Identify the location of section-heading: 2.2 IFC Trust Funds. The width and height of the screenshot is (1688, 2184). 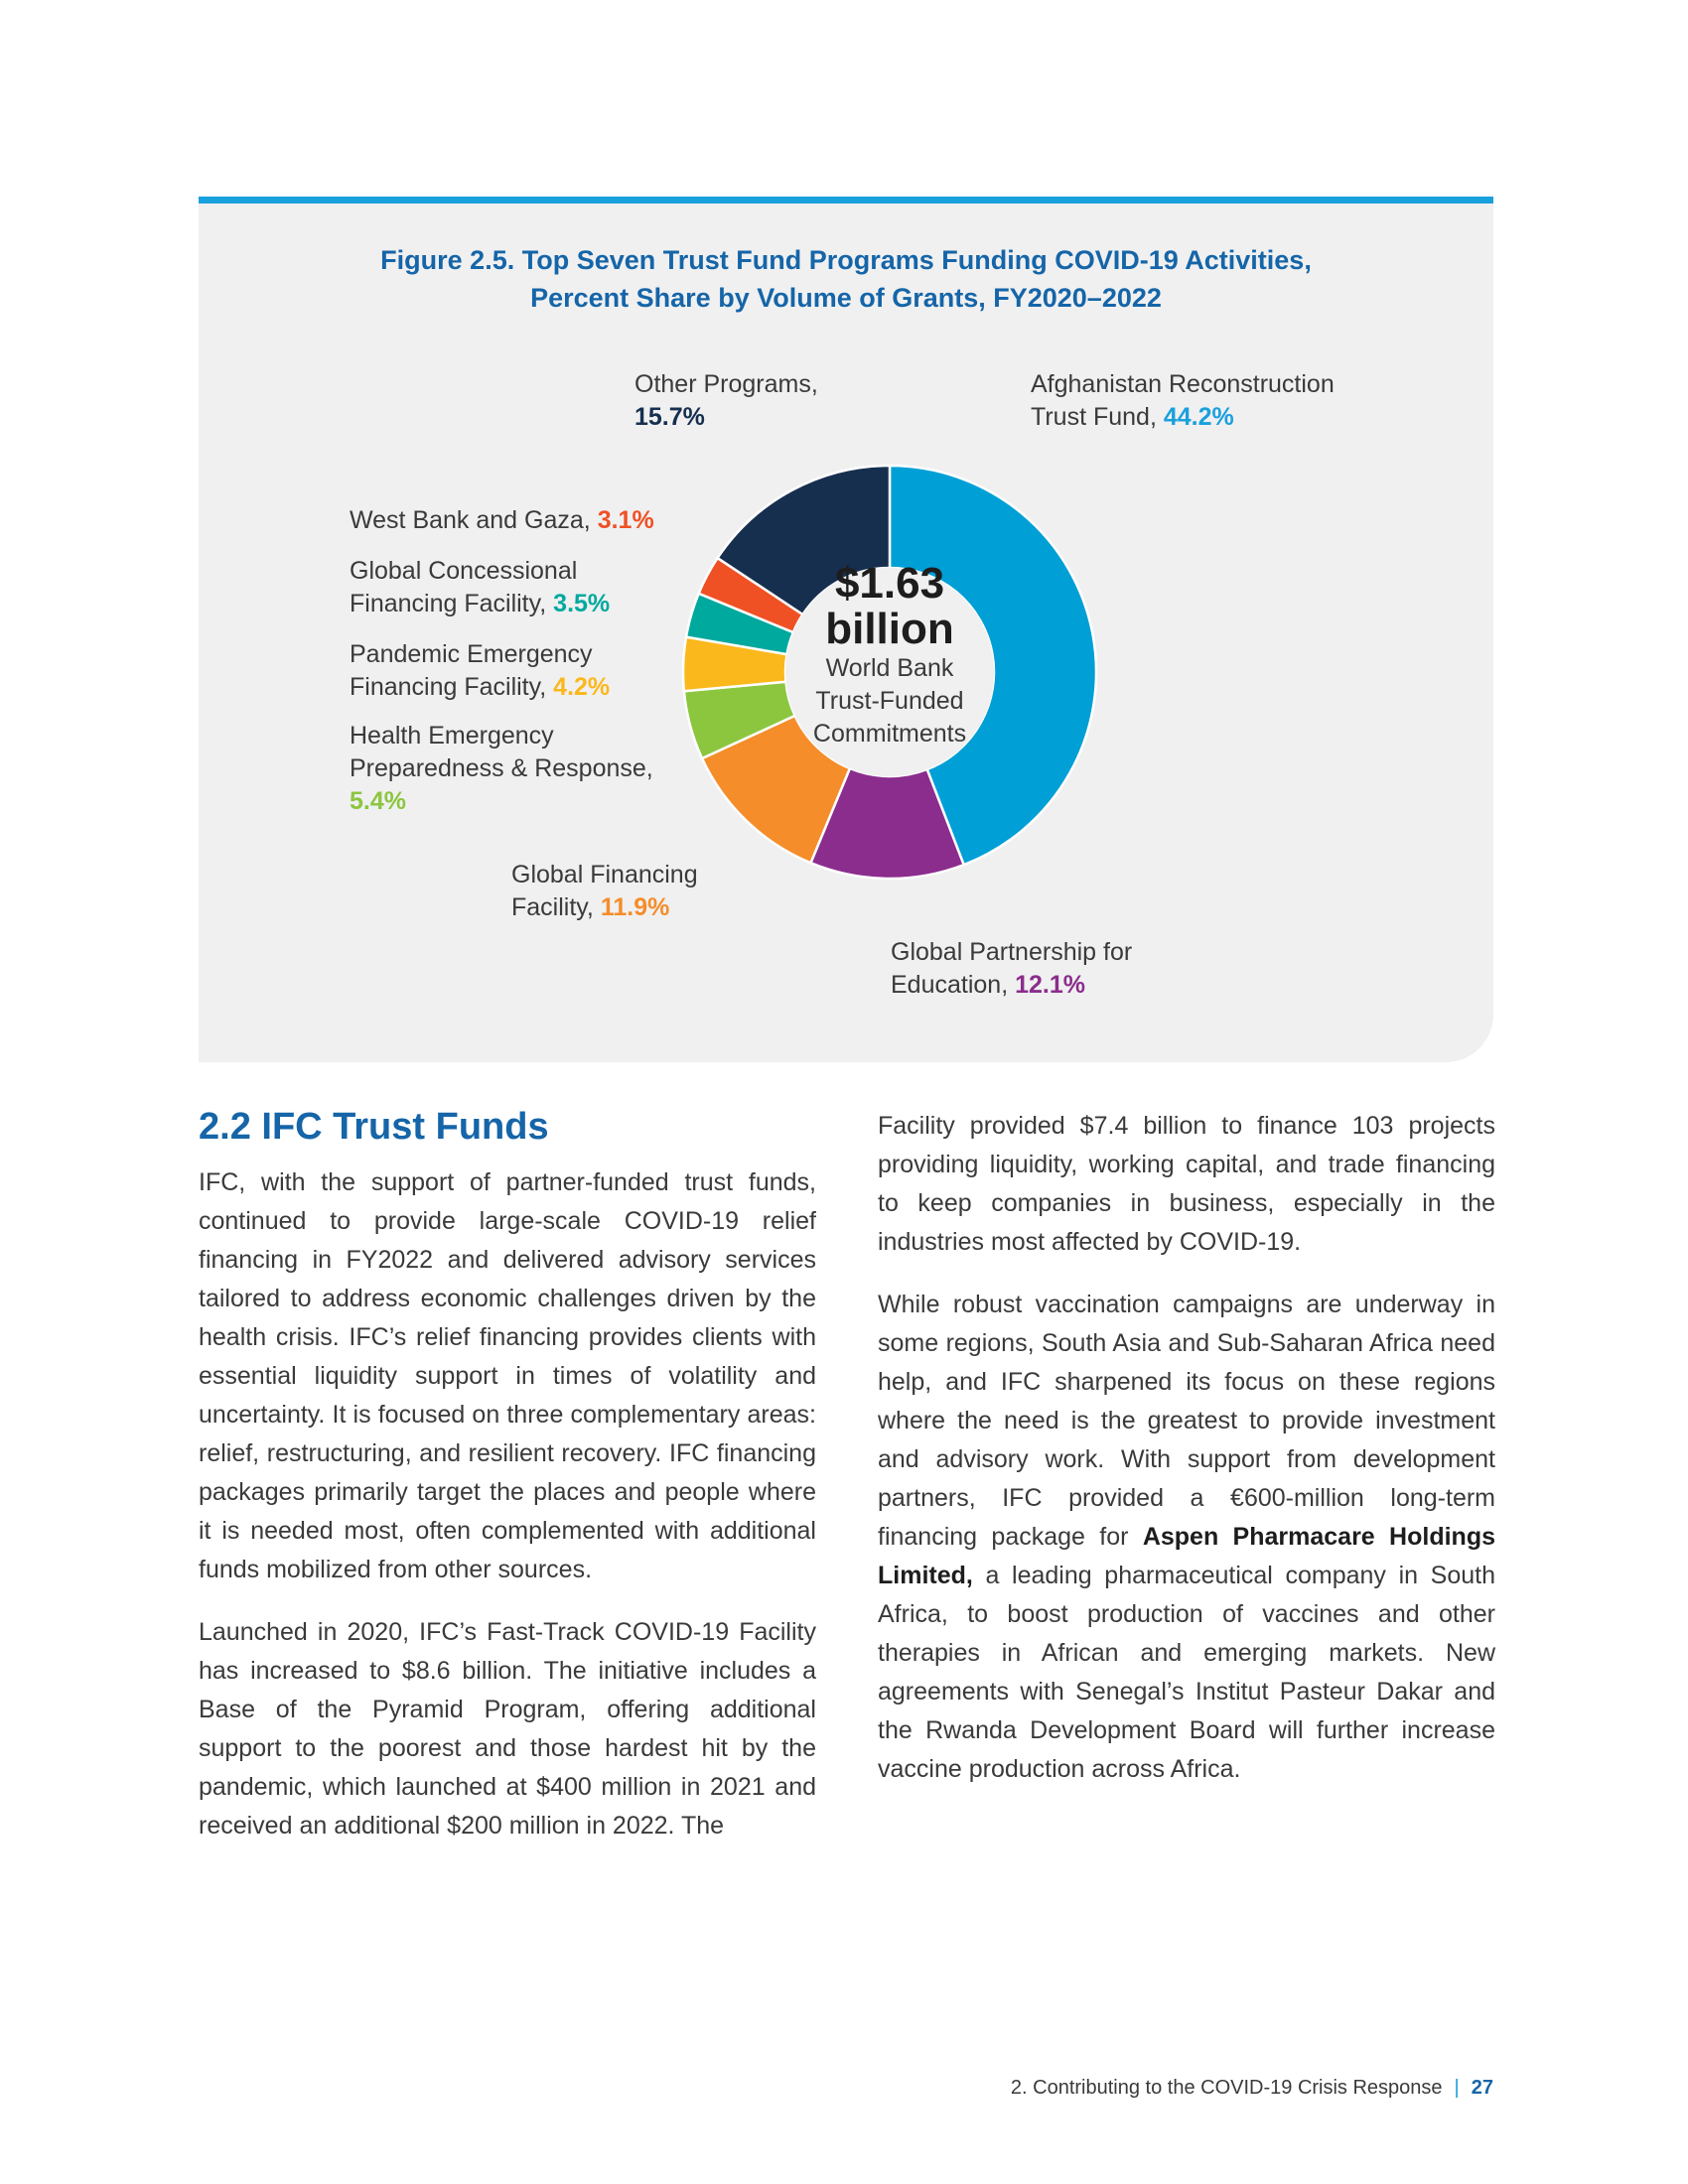
(374, 1127).